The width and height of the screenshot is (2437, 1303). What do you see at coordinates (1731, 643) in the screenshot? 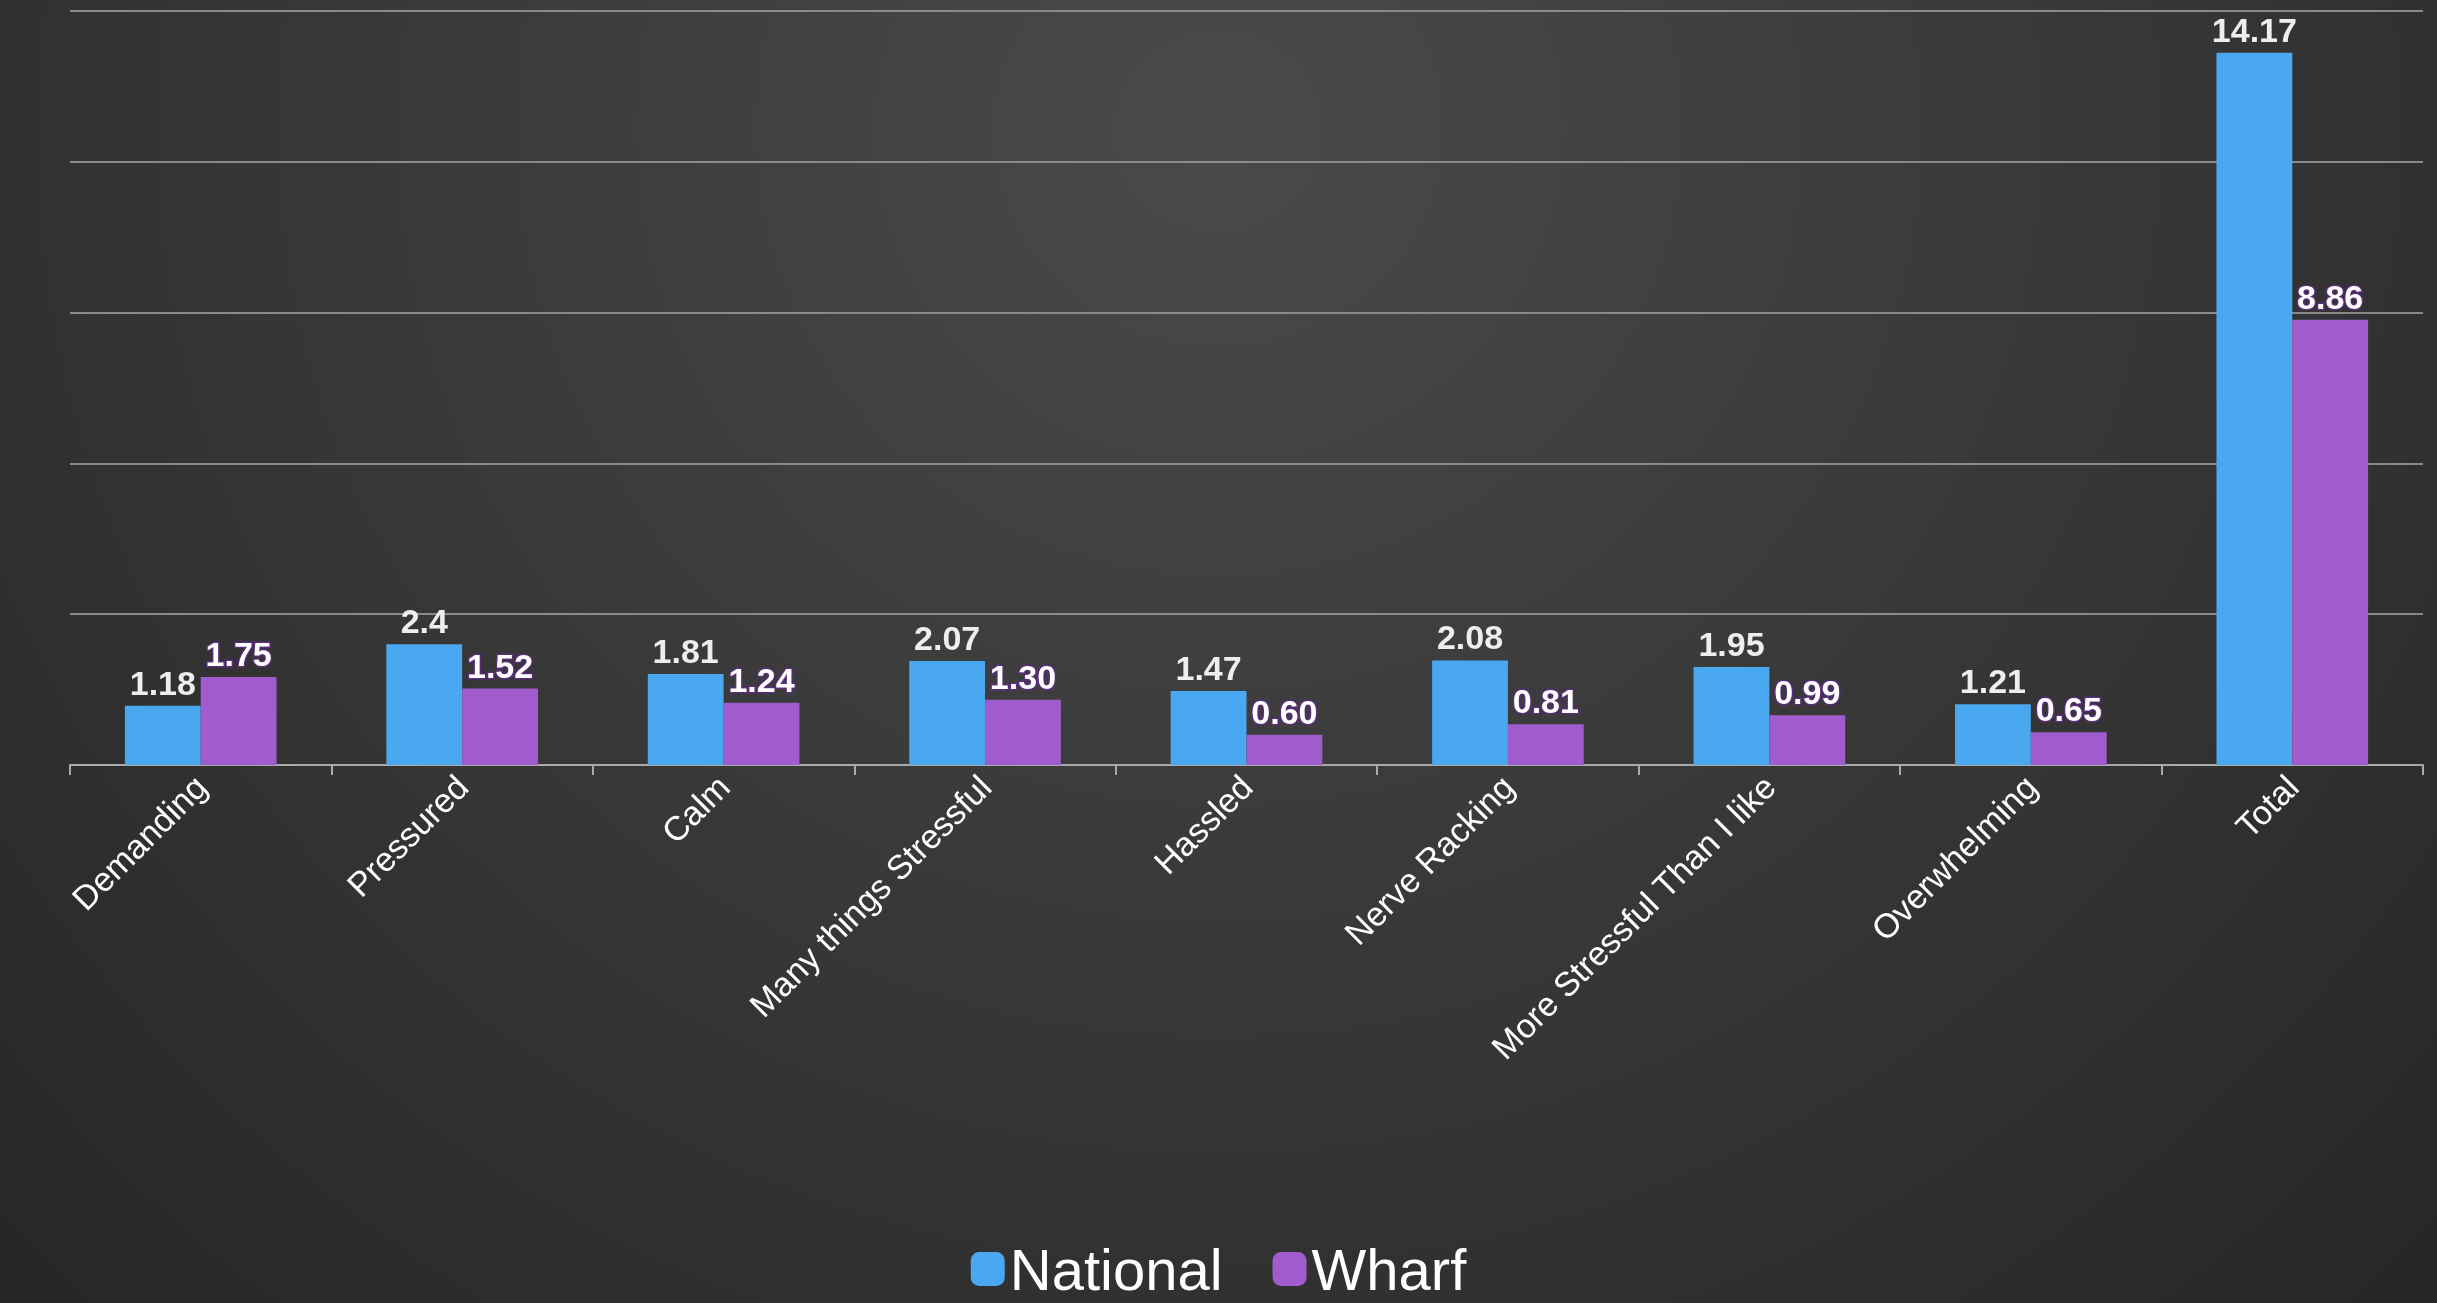
I see `data-label: 1.95` at bounding box center [1731, 643].